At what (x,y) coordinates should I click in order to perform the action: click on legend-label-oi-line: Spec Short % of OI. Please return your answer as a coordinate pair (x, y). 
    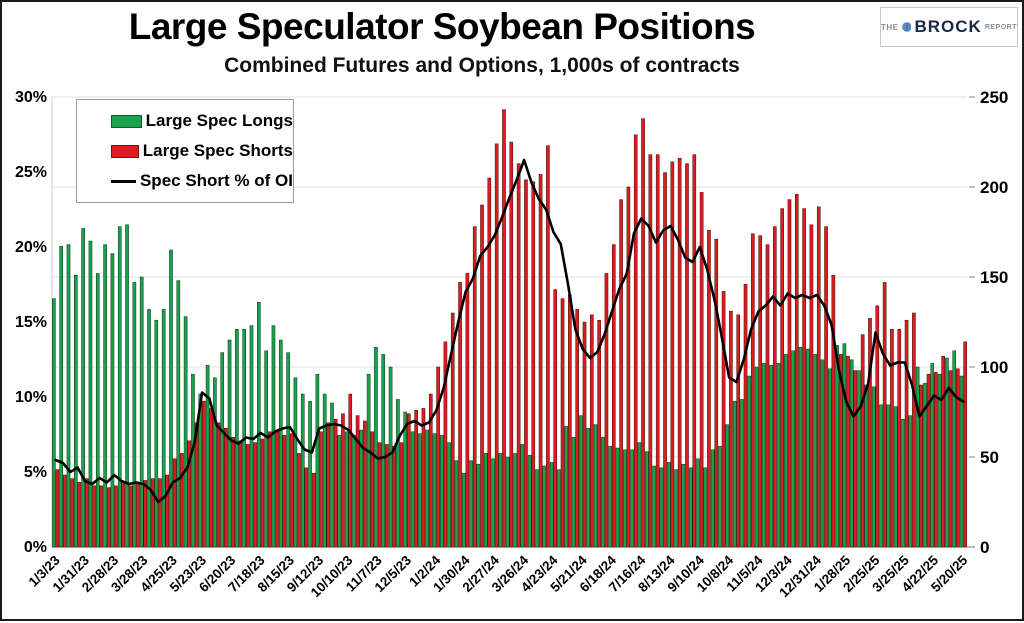
    Looking at the image, I should click on (216, 180).